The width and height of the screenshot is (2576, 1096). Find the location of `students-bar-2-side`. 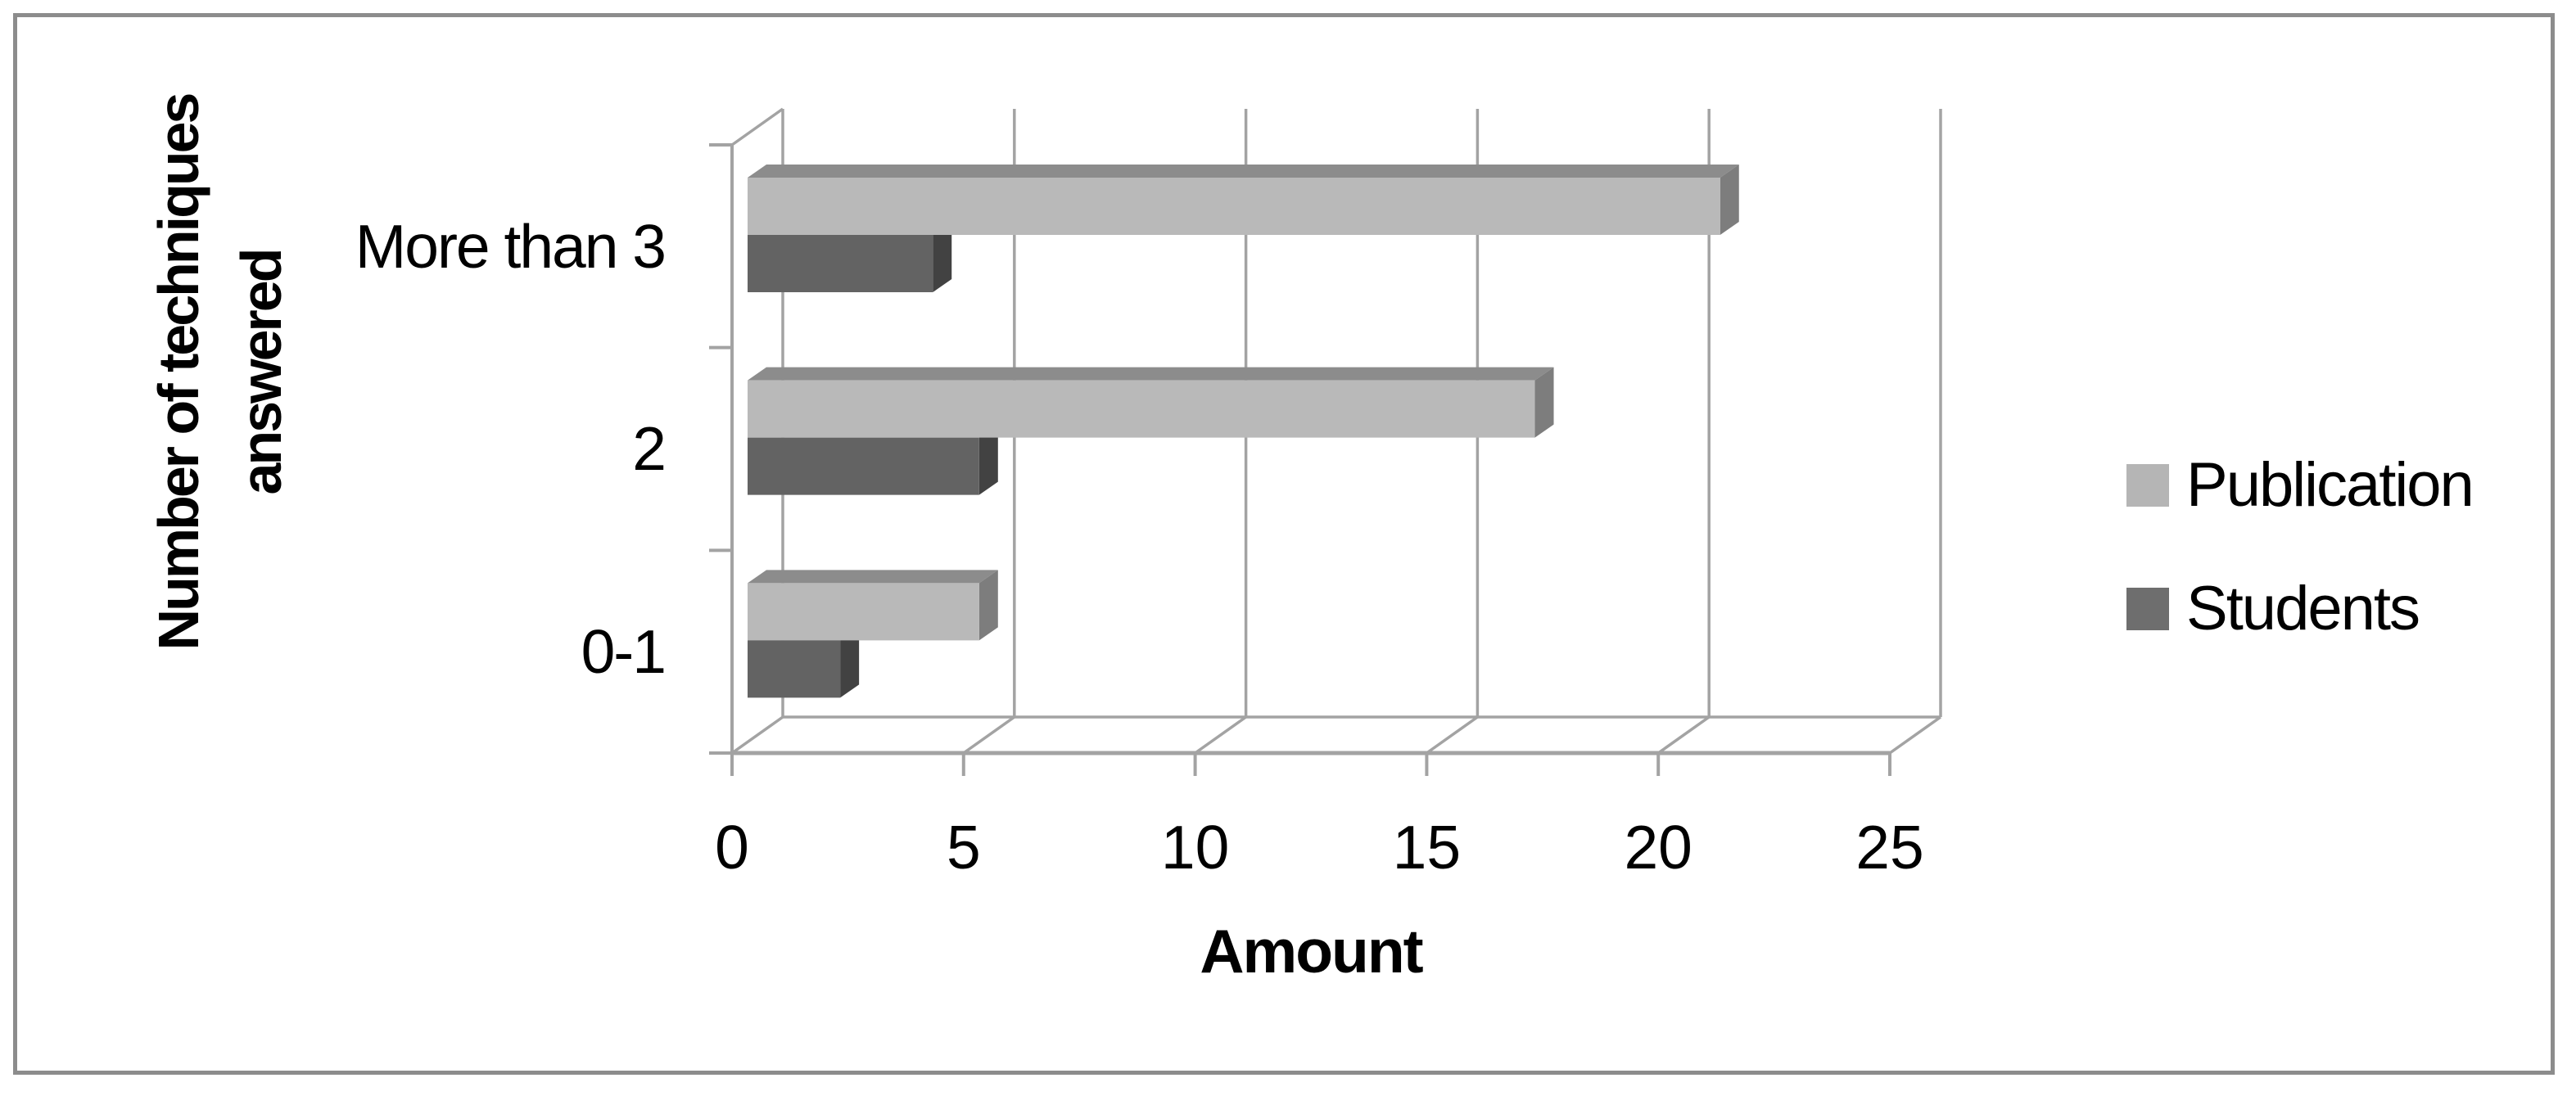

students-bar-2-side is located at coordinates (850, 663).